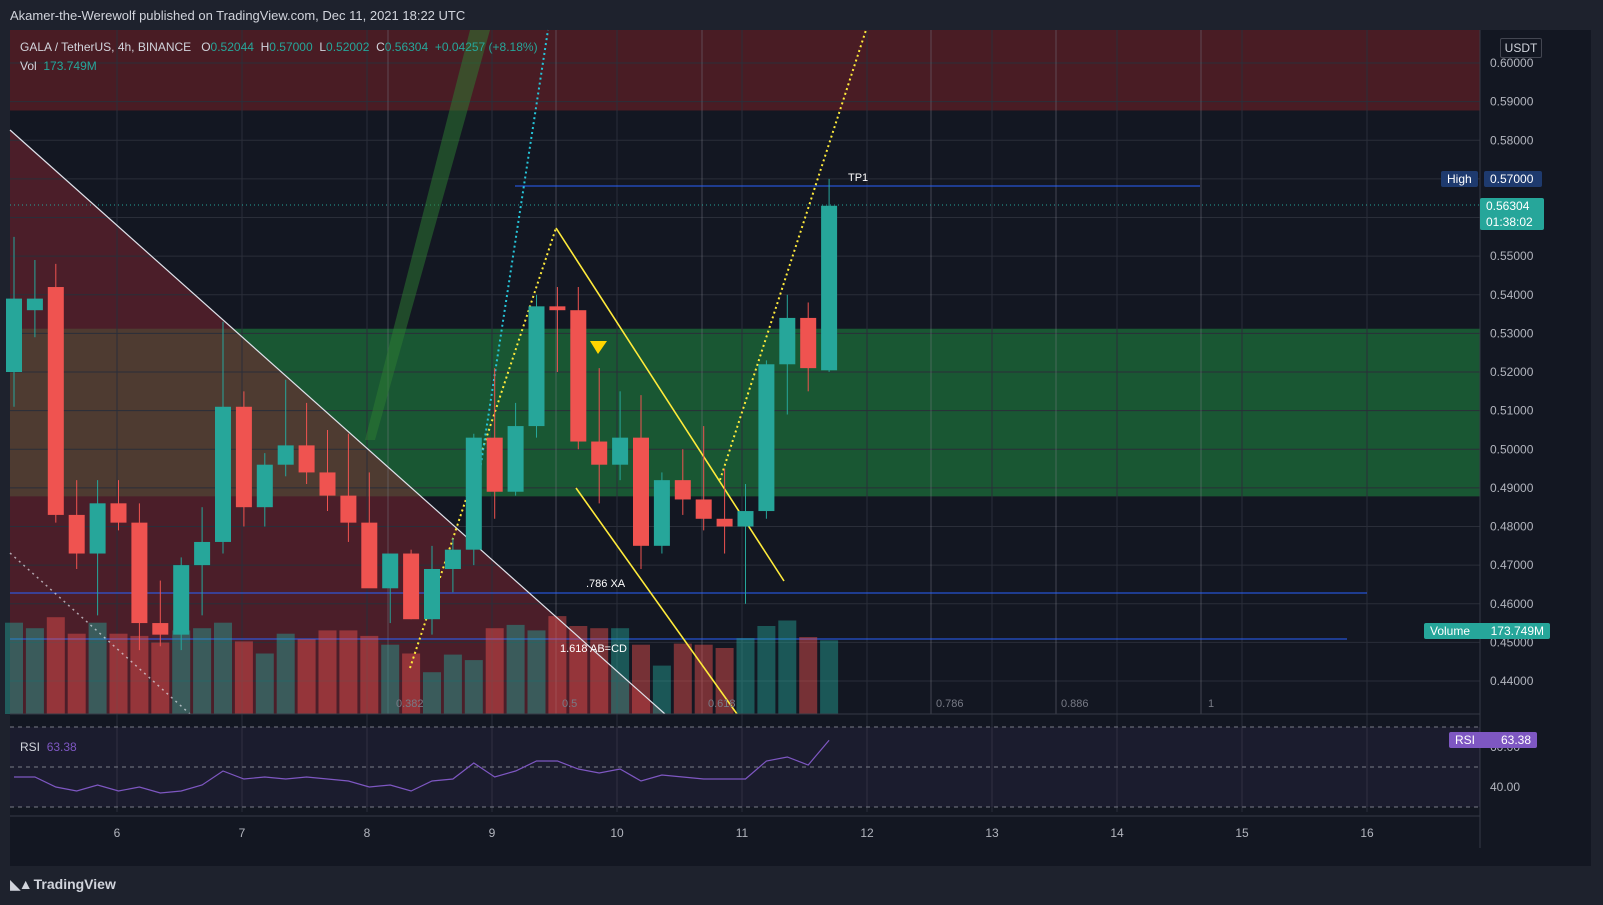  Describe the element at coordinates (1450, 631) in the screenshot. I see `volume-badge-label: Volume` at that location.